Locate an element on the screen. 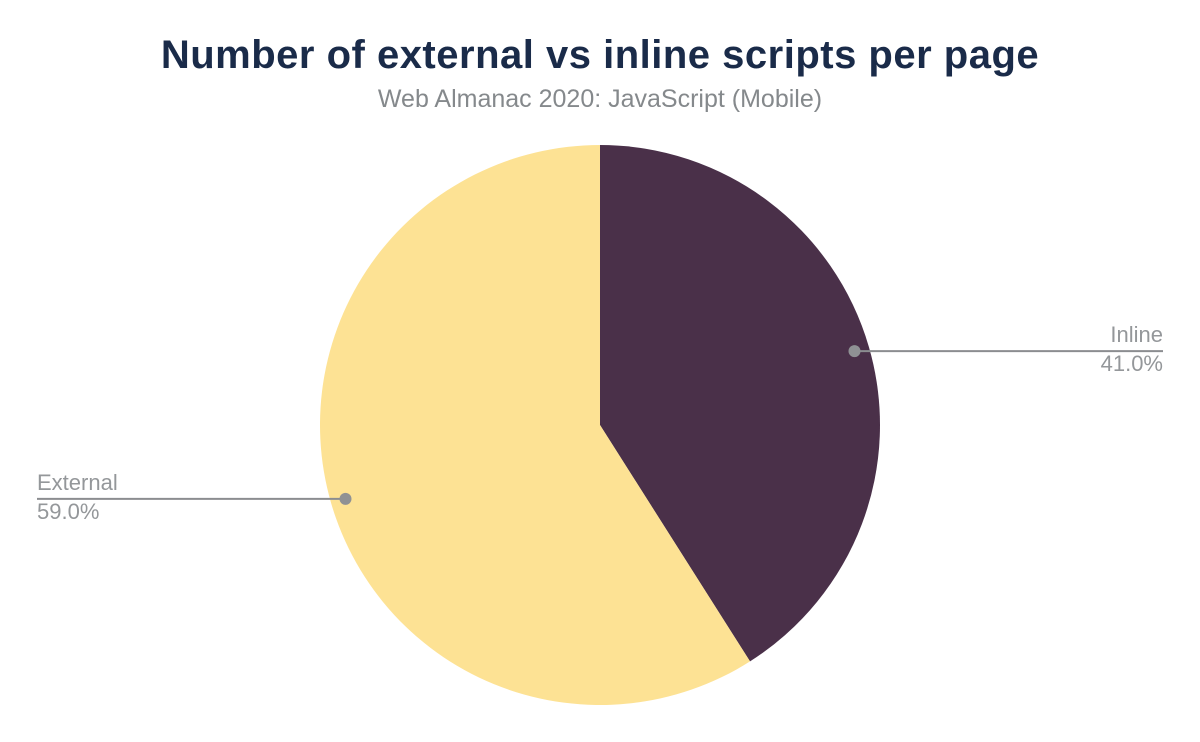  slice-label-external: External is located at coordinates (77, 482).